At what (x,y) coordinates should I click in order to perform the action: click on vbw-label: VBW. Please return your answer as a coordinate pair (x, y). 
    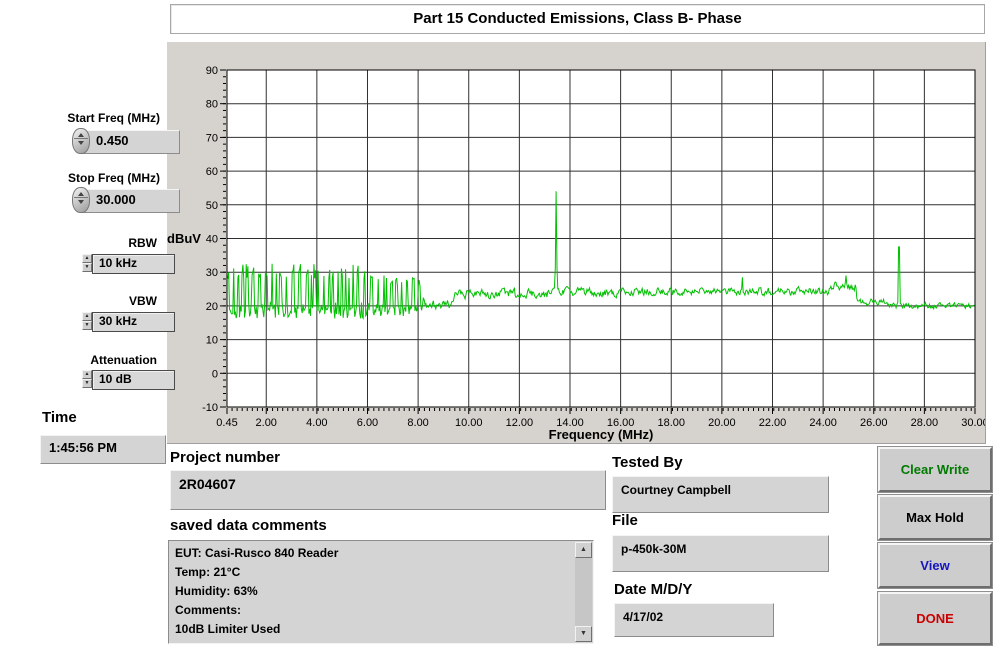
    Looking at the image, I should click on (143, 301).